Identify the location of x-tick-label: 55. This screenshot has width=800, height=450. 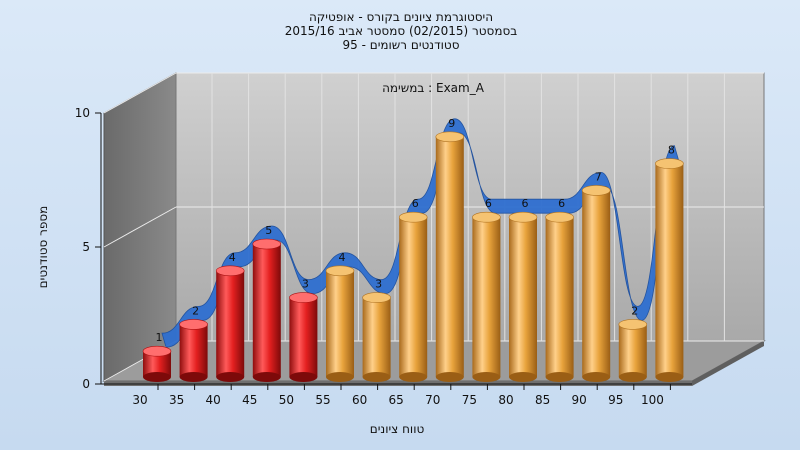
(322, 400).